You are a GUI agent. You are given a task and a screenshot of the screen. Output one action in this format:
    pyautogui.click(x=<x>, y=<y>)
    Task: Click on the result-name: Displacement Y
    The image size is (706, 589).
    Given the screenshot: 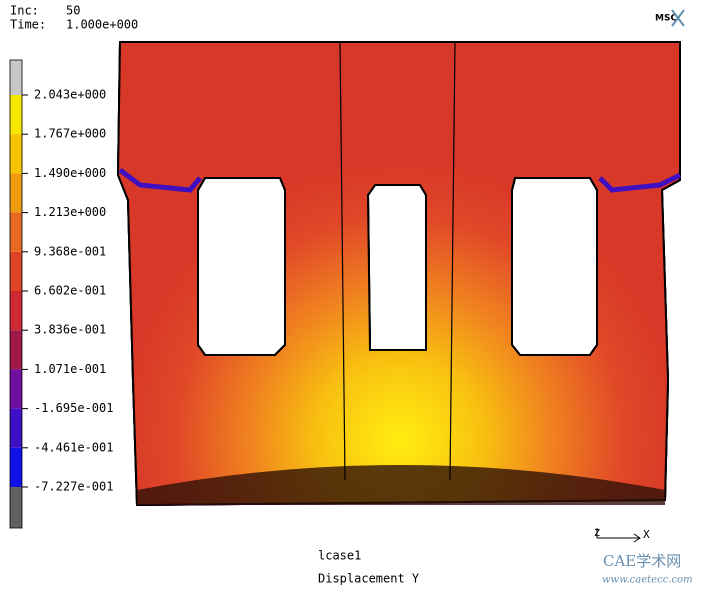 What is the action you would take?
    pyautogui.click(x=369, y=579)
    